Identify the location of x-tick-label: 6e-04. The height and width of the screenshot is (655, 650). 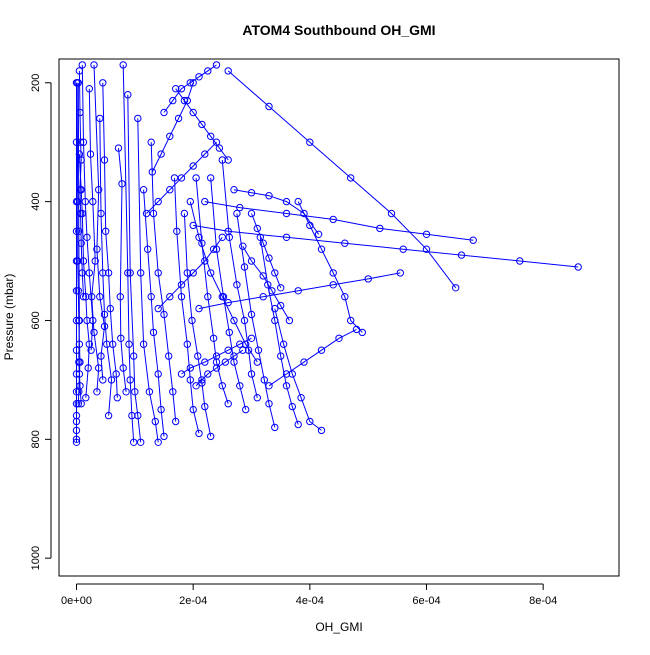
(426, 601).